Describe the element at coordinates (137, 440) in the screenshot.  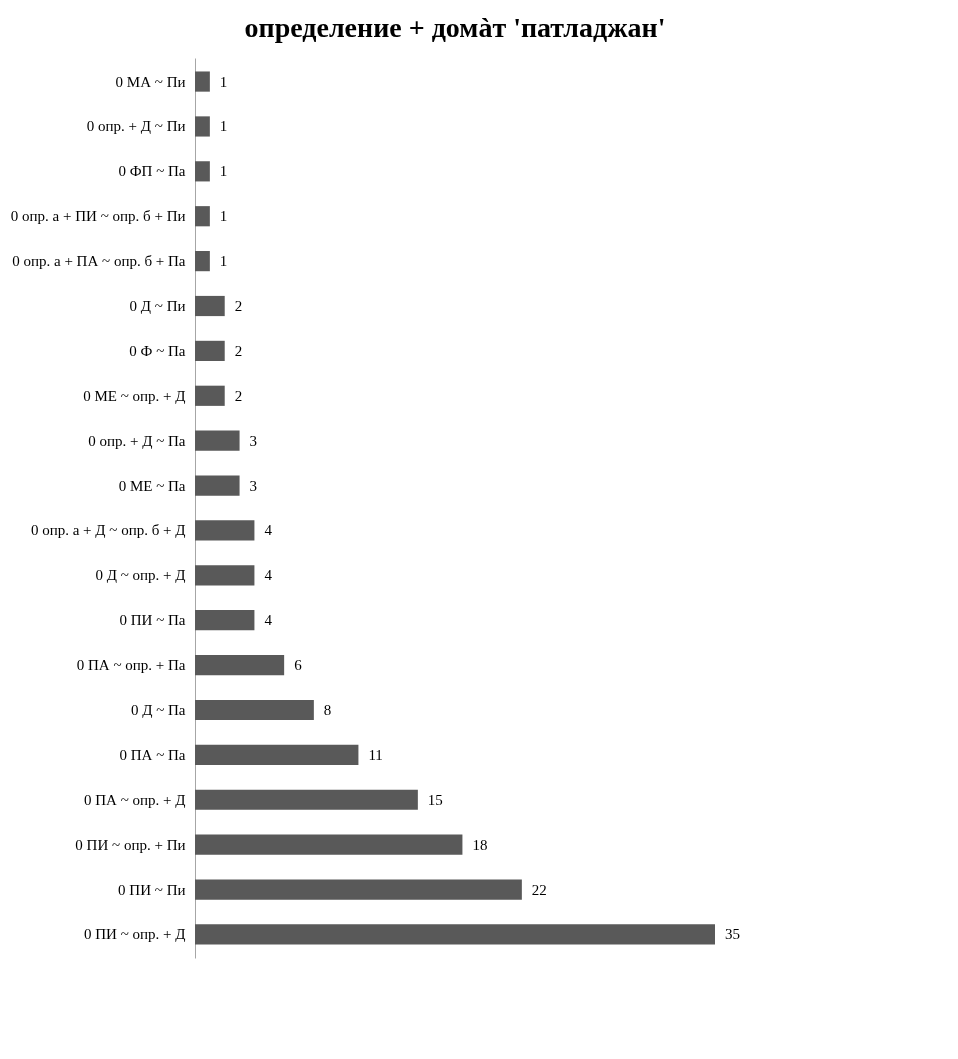
I see `y-tick-label: 0 опр. + Д ~ Па` at that location.